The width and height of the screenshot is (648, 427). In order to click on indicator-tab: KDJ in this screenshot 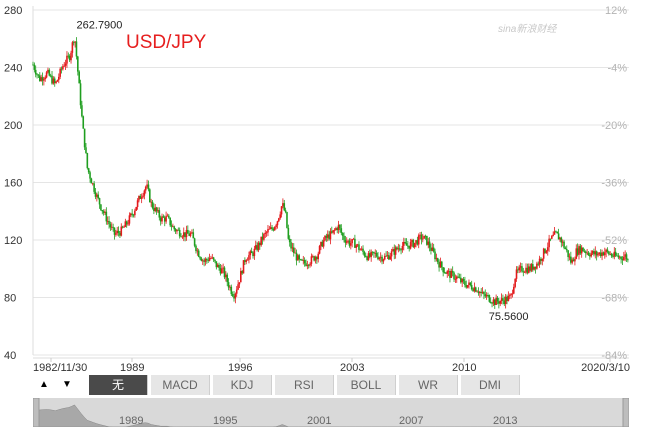, I will do `click(242, 385)`.